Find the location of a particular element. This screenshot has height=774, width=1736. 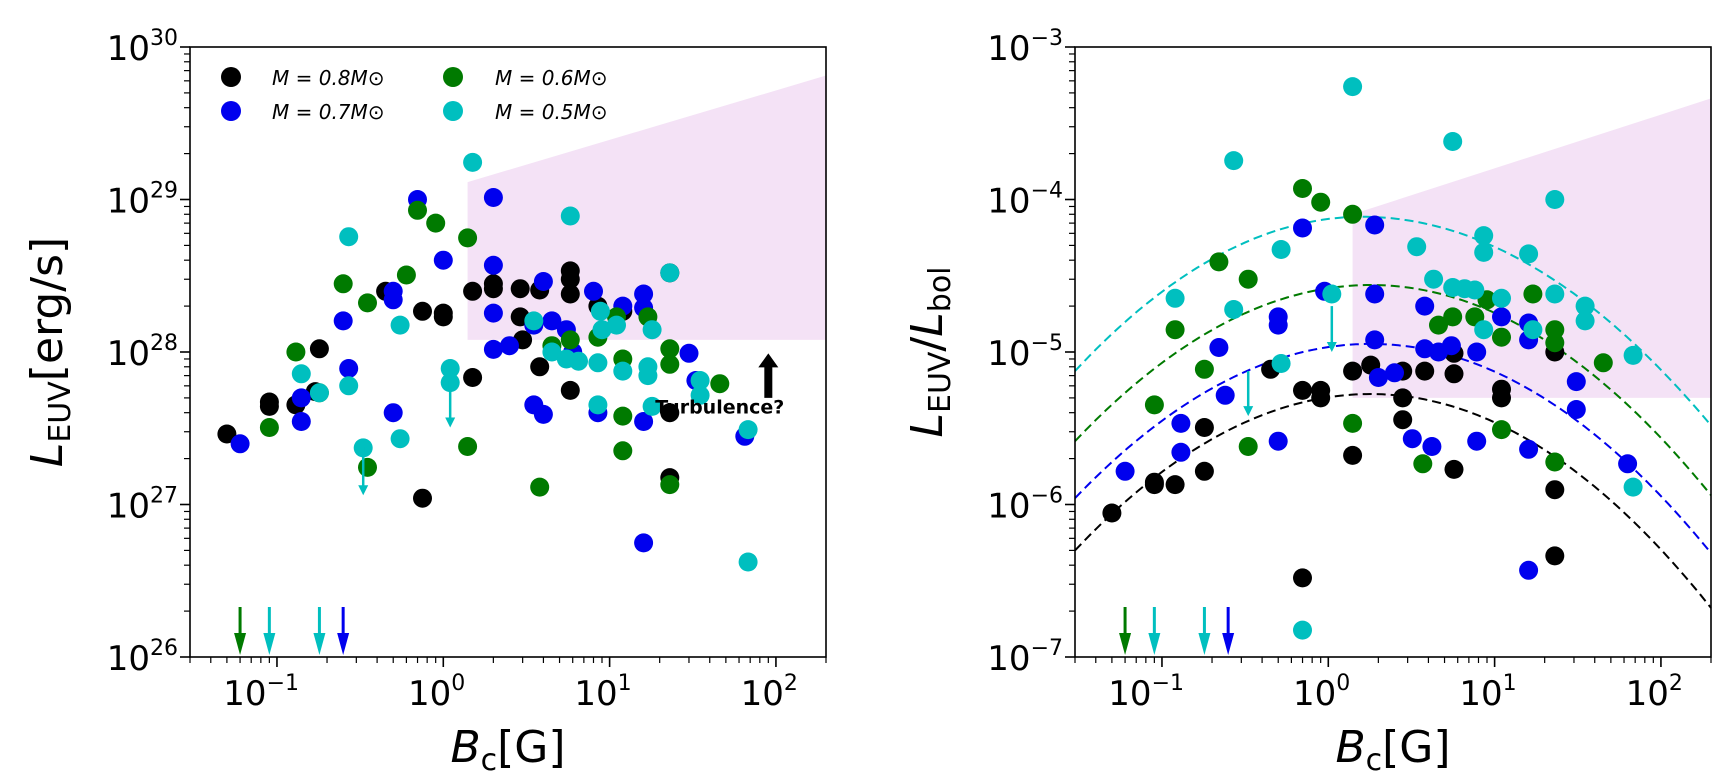

y-tick-label: 10⁻⁷ is located at coordinates (1025, 657).